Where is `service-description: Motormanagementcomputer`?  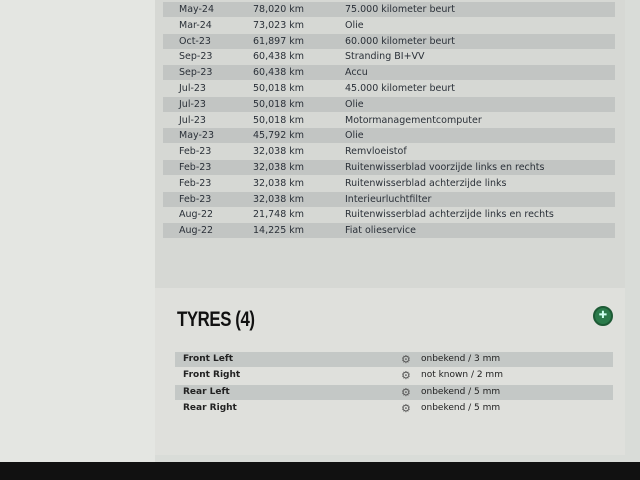
service-description: Motormanagementcomputer is located at coordinates (413, 120).